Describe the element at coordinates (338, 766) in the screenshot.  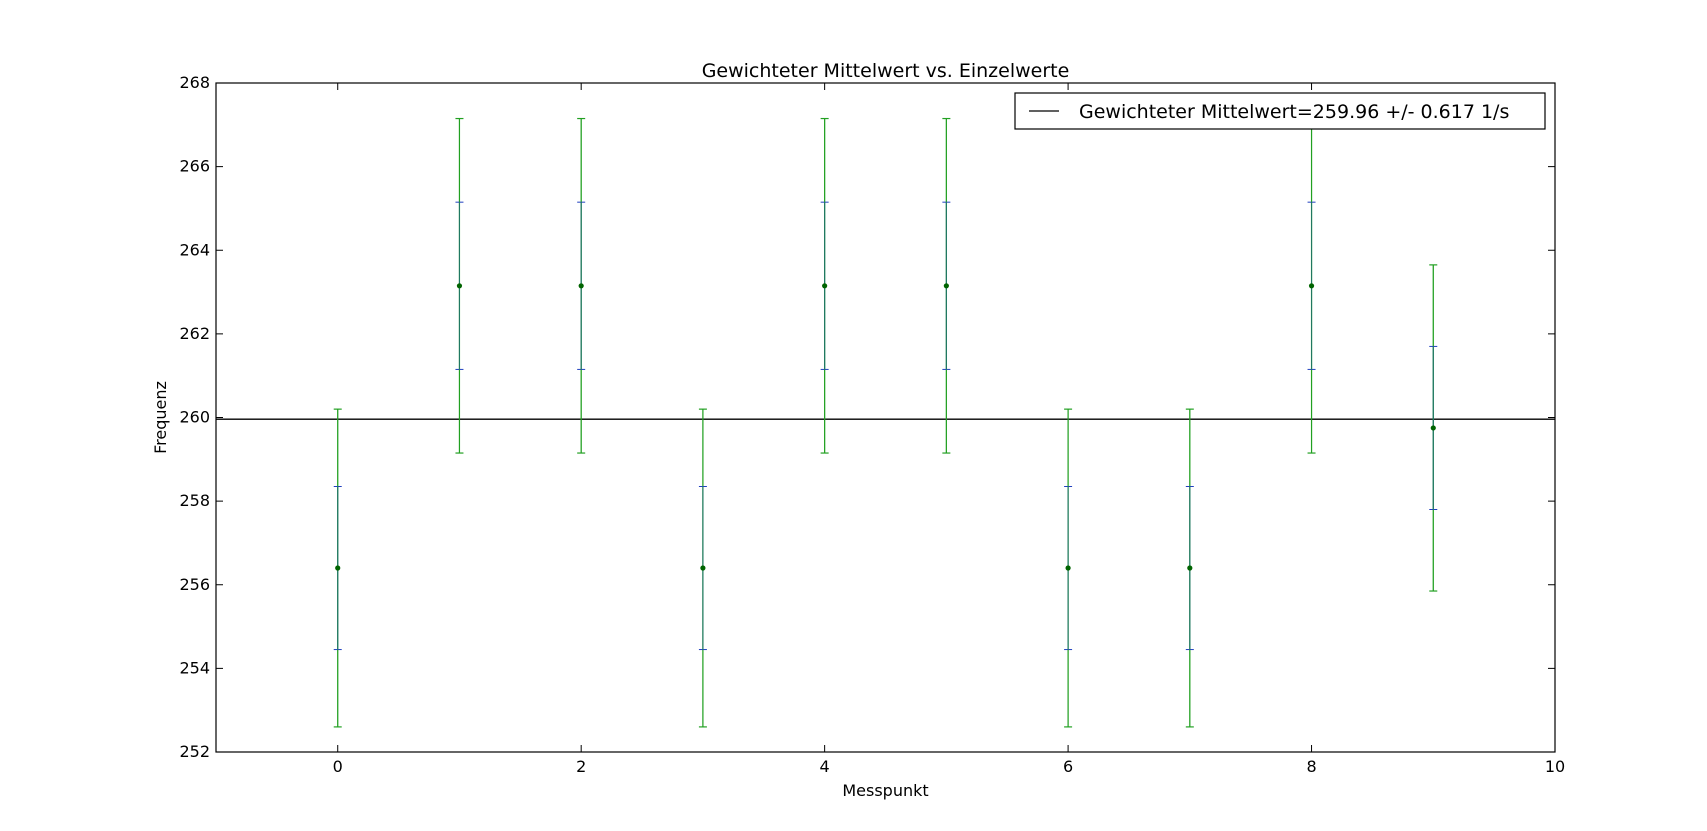
I see `x-tick-label: 0` at that location.